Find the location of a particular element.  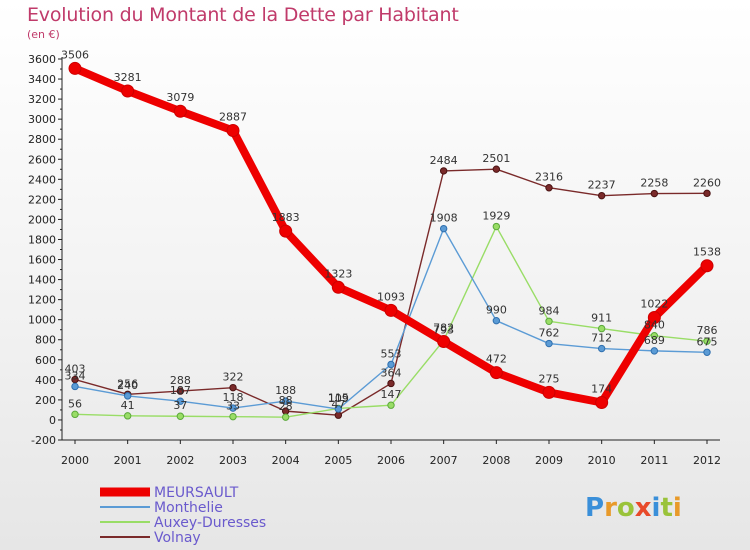

data-label: 2501 is located at coordinates (496, 158).